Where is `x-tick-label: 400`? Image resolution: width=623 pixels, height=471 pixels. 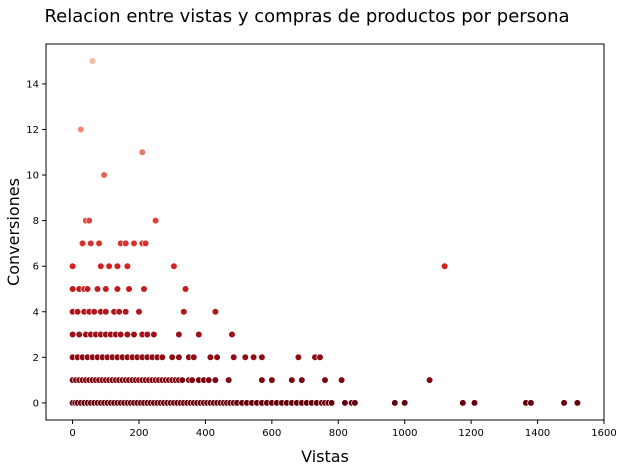 x-tick-label: 400 is located at coordinates (205, 433).